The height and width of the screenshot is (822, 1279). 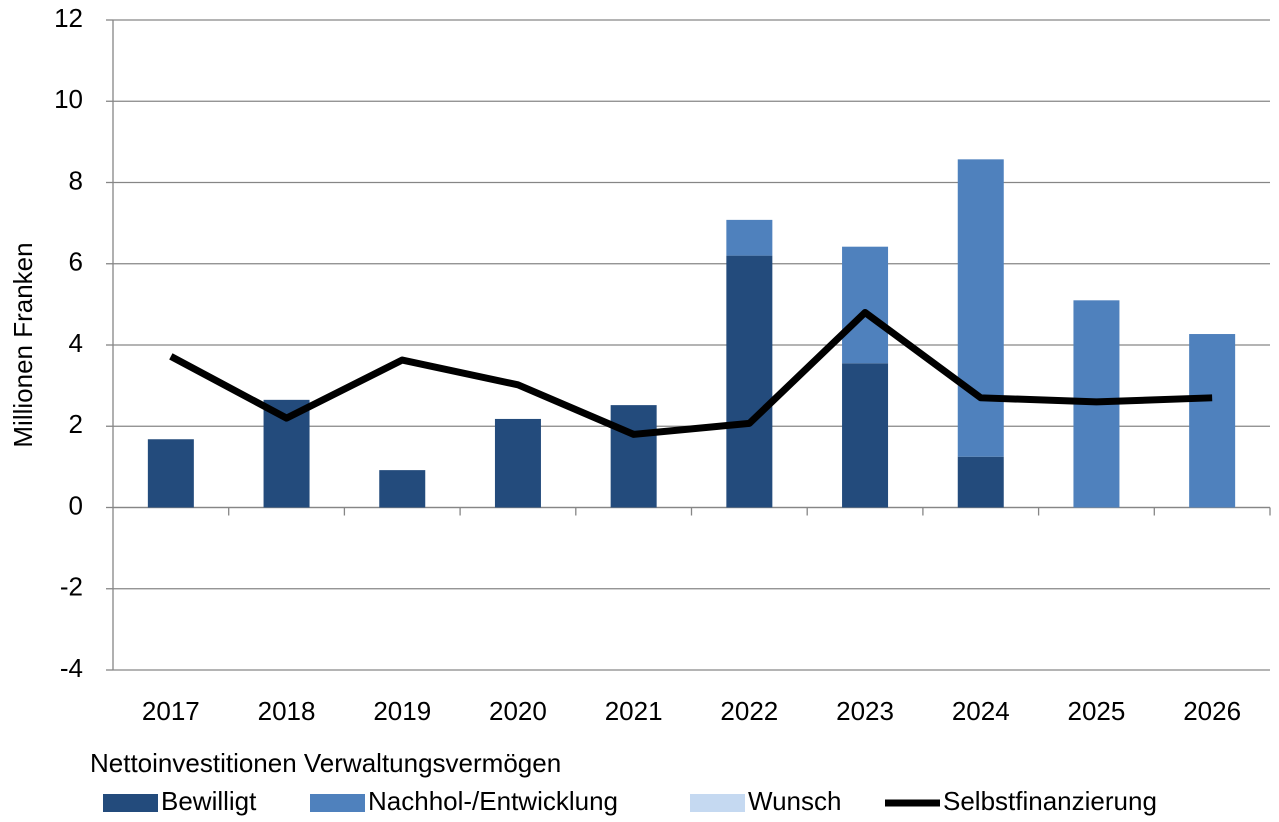 I want to click on y-axis-label: Millionen Franken, so click(x=23, y=344).